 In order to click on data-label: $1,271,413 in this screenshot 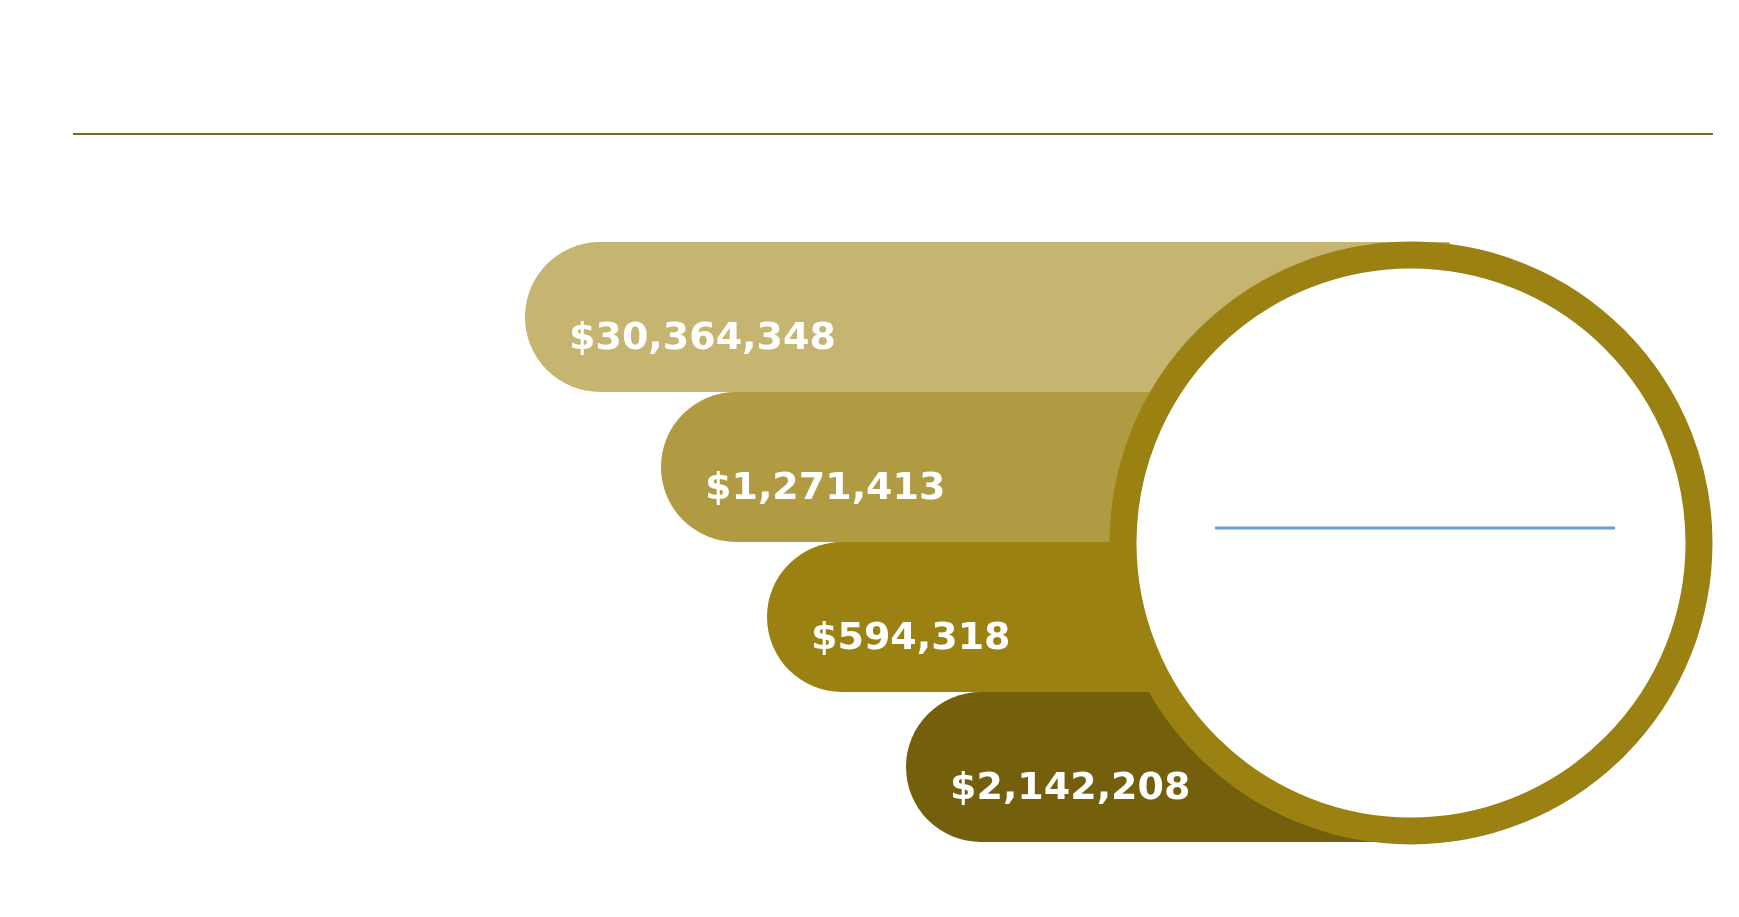, I will do `click(825, 486)`.